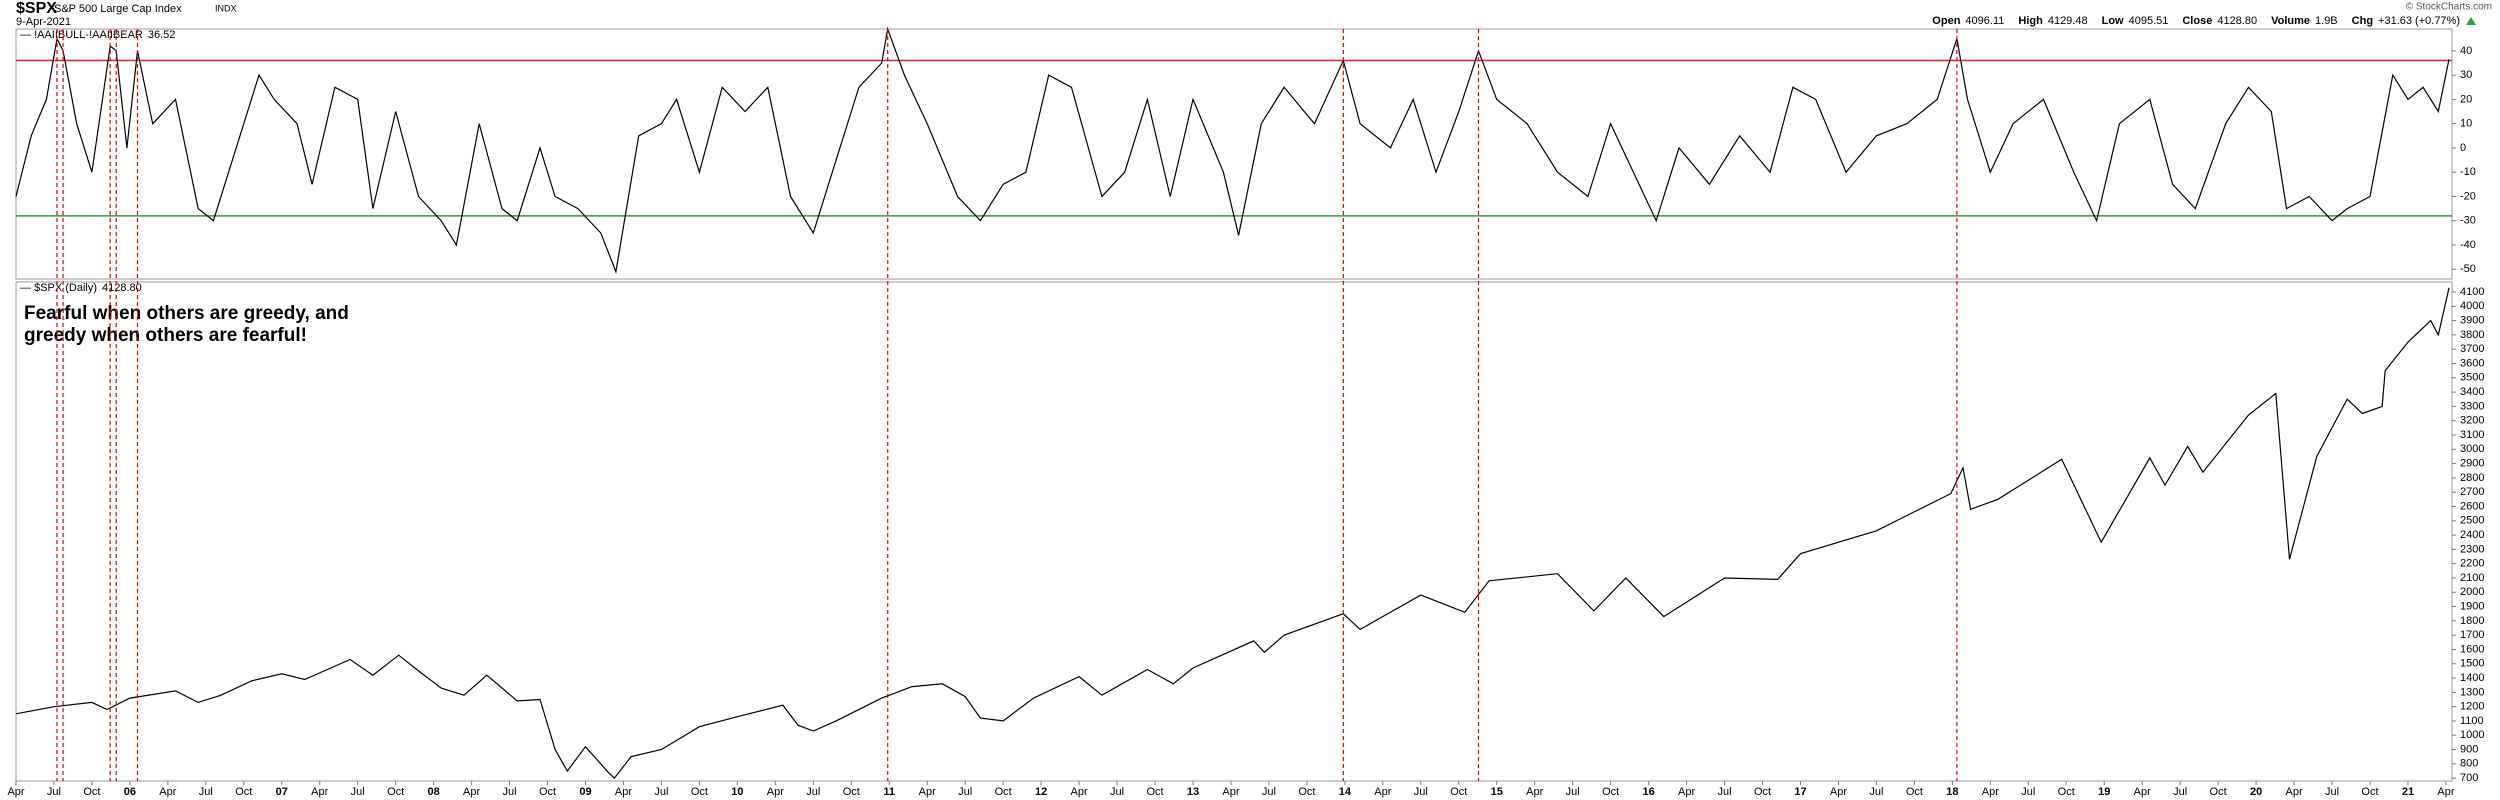 This screenshot has width=2500, height=800. What do you see at coordinates (65, 288) in the screenshot?
I see `legend-name: $SPX (Daily)` at bounding box center [65, 288].